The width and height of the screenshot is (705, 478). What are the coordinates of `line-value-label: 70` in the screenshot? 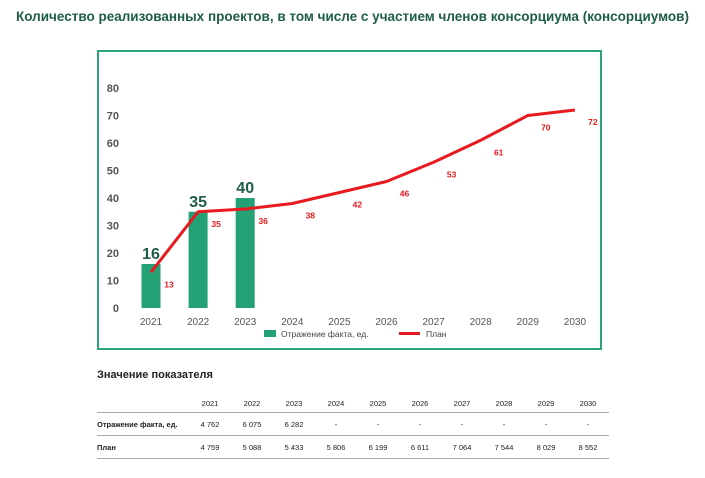 It's located at (546, 128).